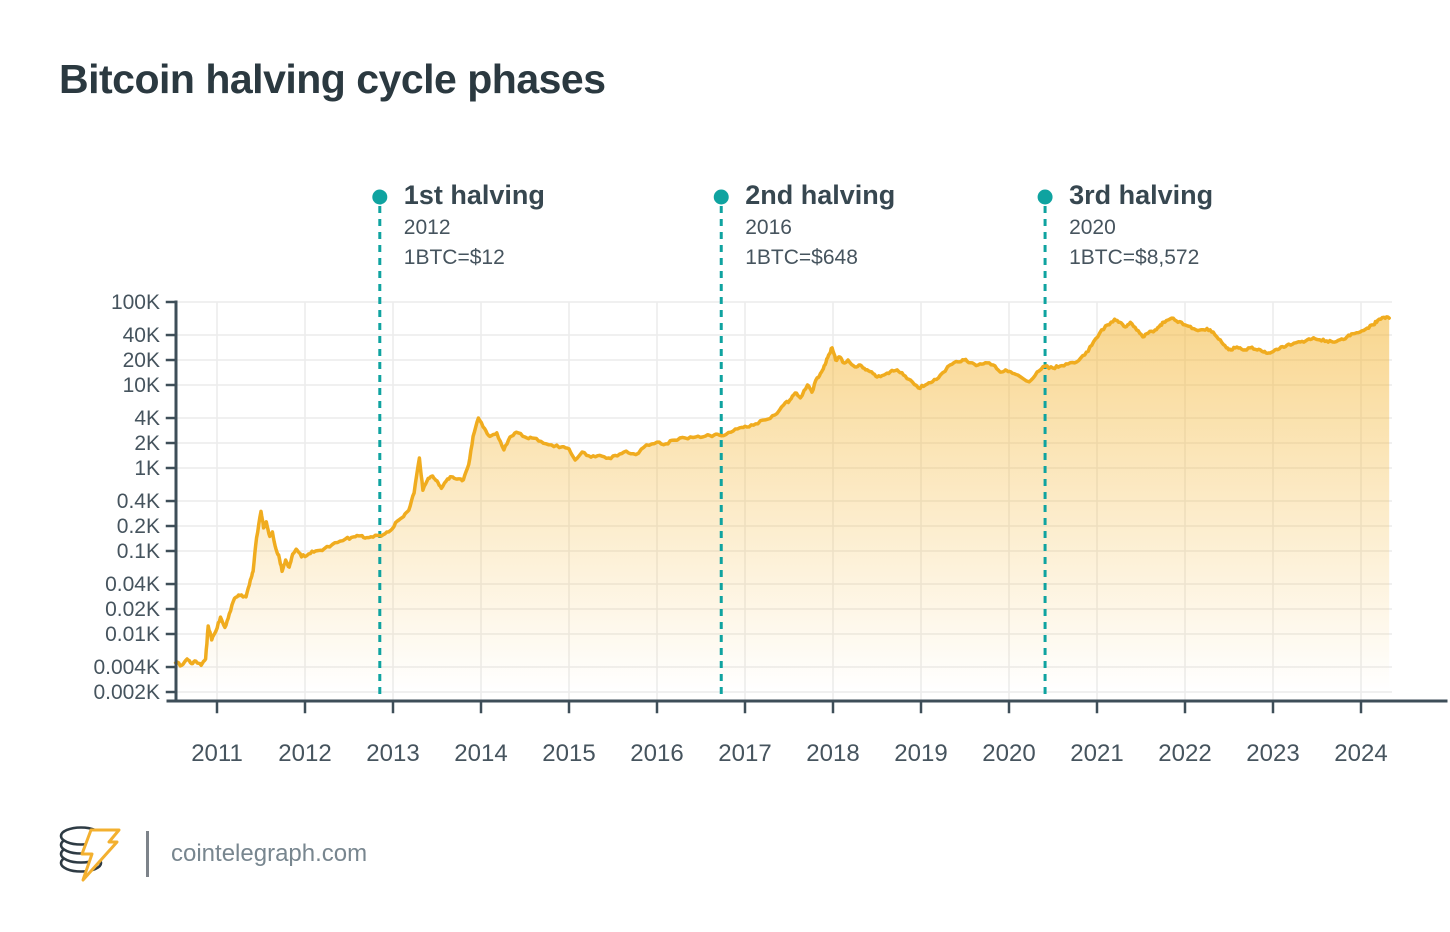 Image resolution: width=1450 pixels, height=932 pixels. What do you see at coordinates (480, 753) in the screenshot?
I see `x-tick-label-2014: 2014` at bounding box center [480, 753].